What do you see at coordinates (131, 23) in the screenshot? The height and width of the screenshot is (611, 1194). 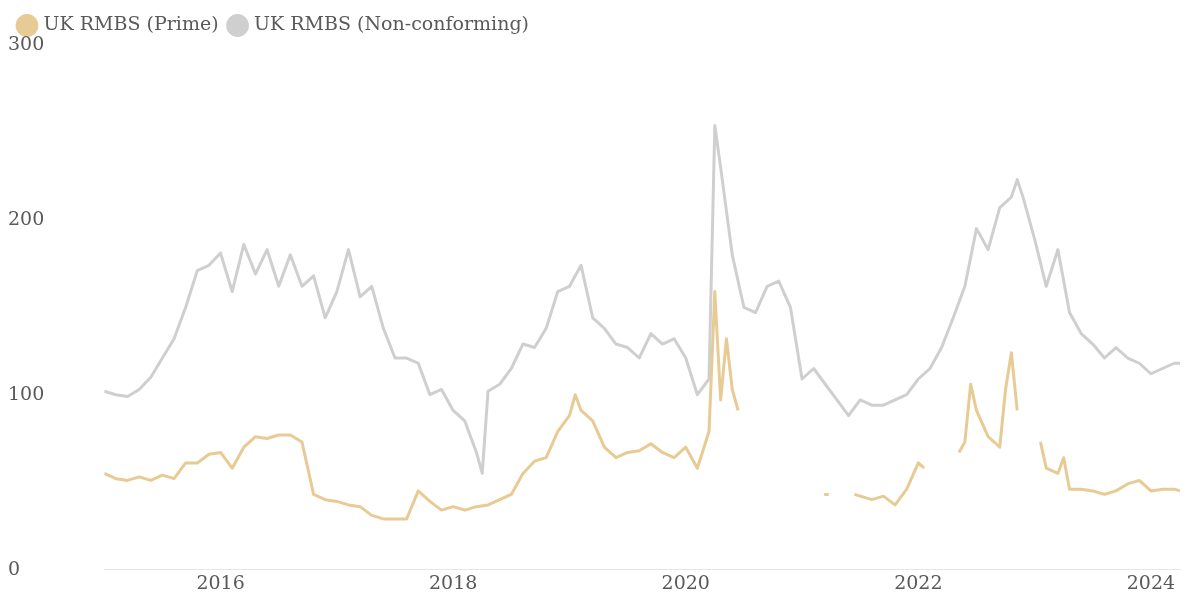 I see `legend-label: UK RMBS (Prime)` at bounding box center [131, 23].